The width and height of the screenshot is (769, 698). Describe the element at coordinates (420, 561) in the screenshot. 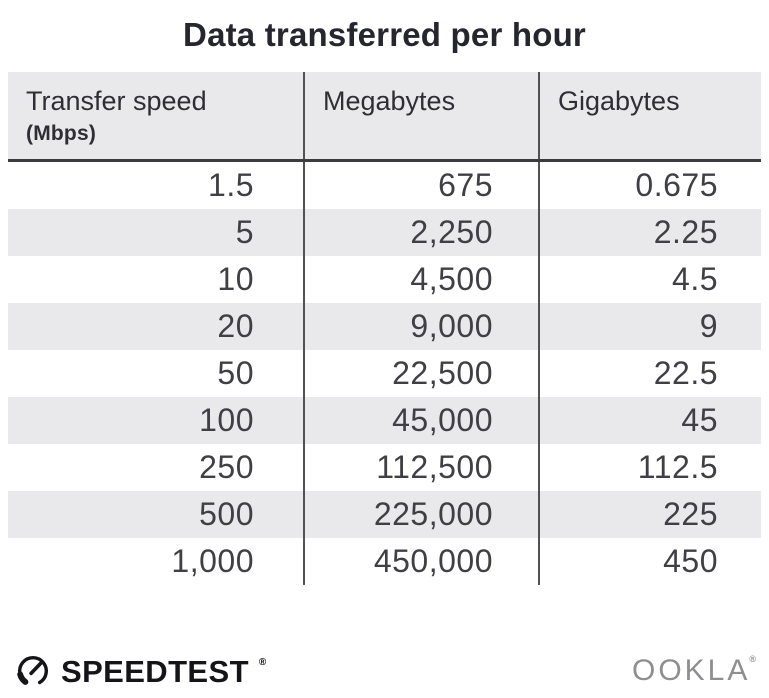

I see `cell-megabytes: 450,000` at that location.